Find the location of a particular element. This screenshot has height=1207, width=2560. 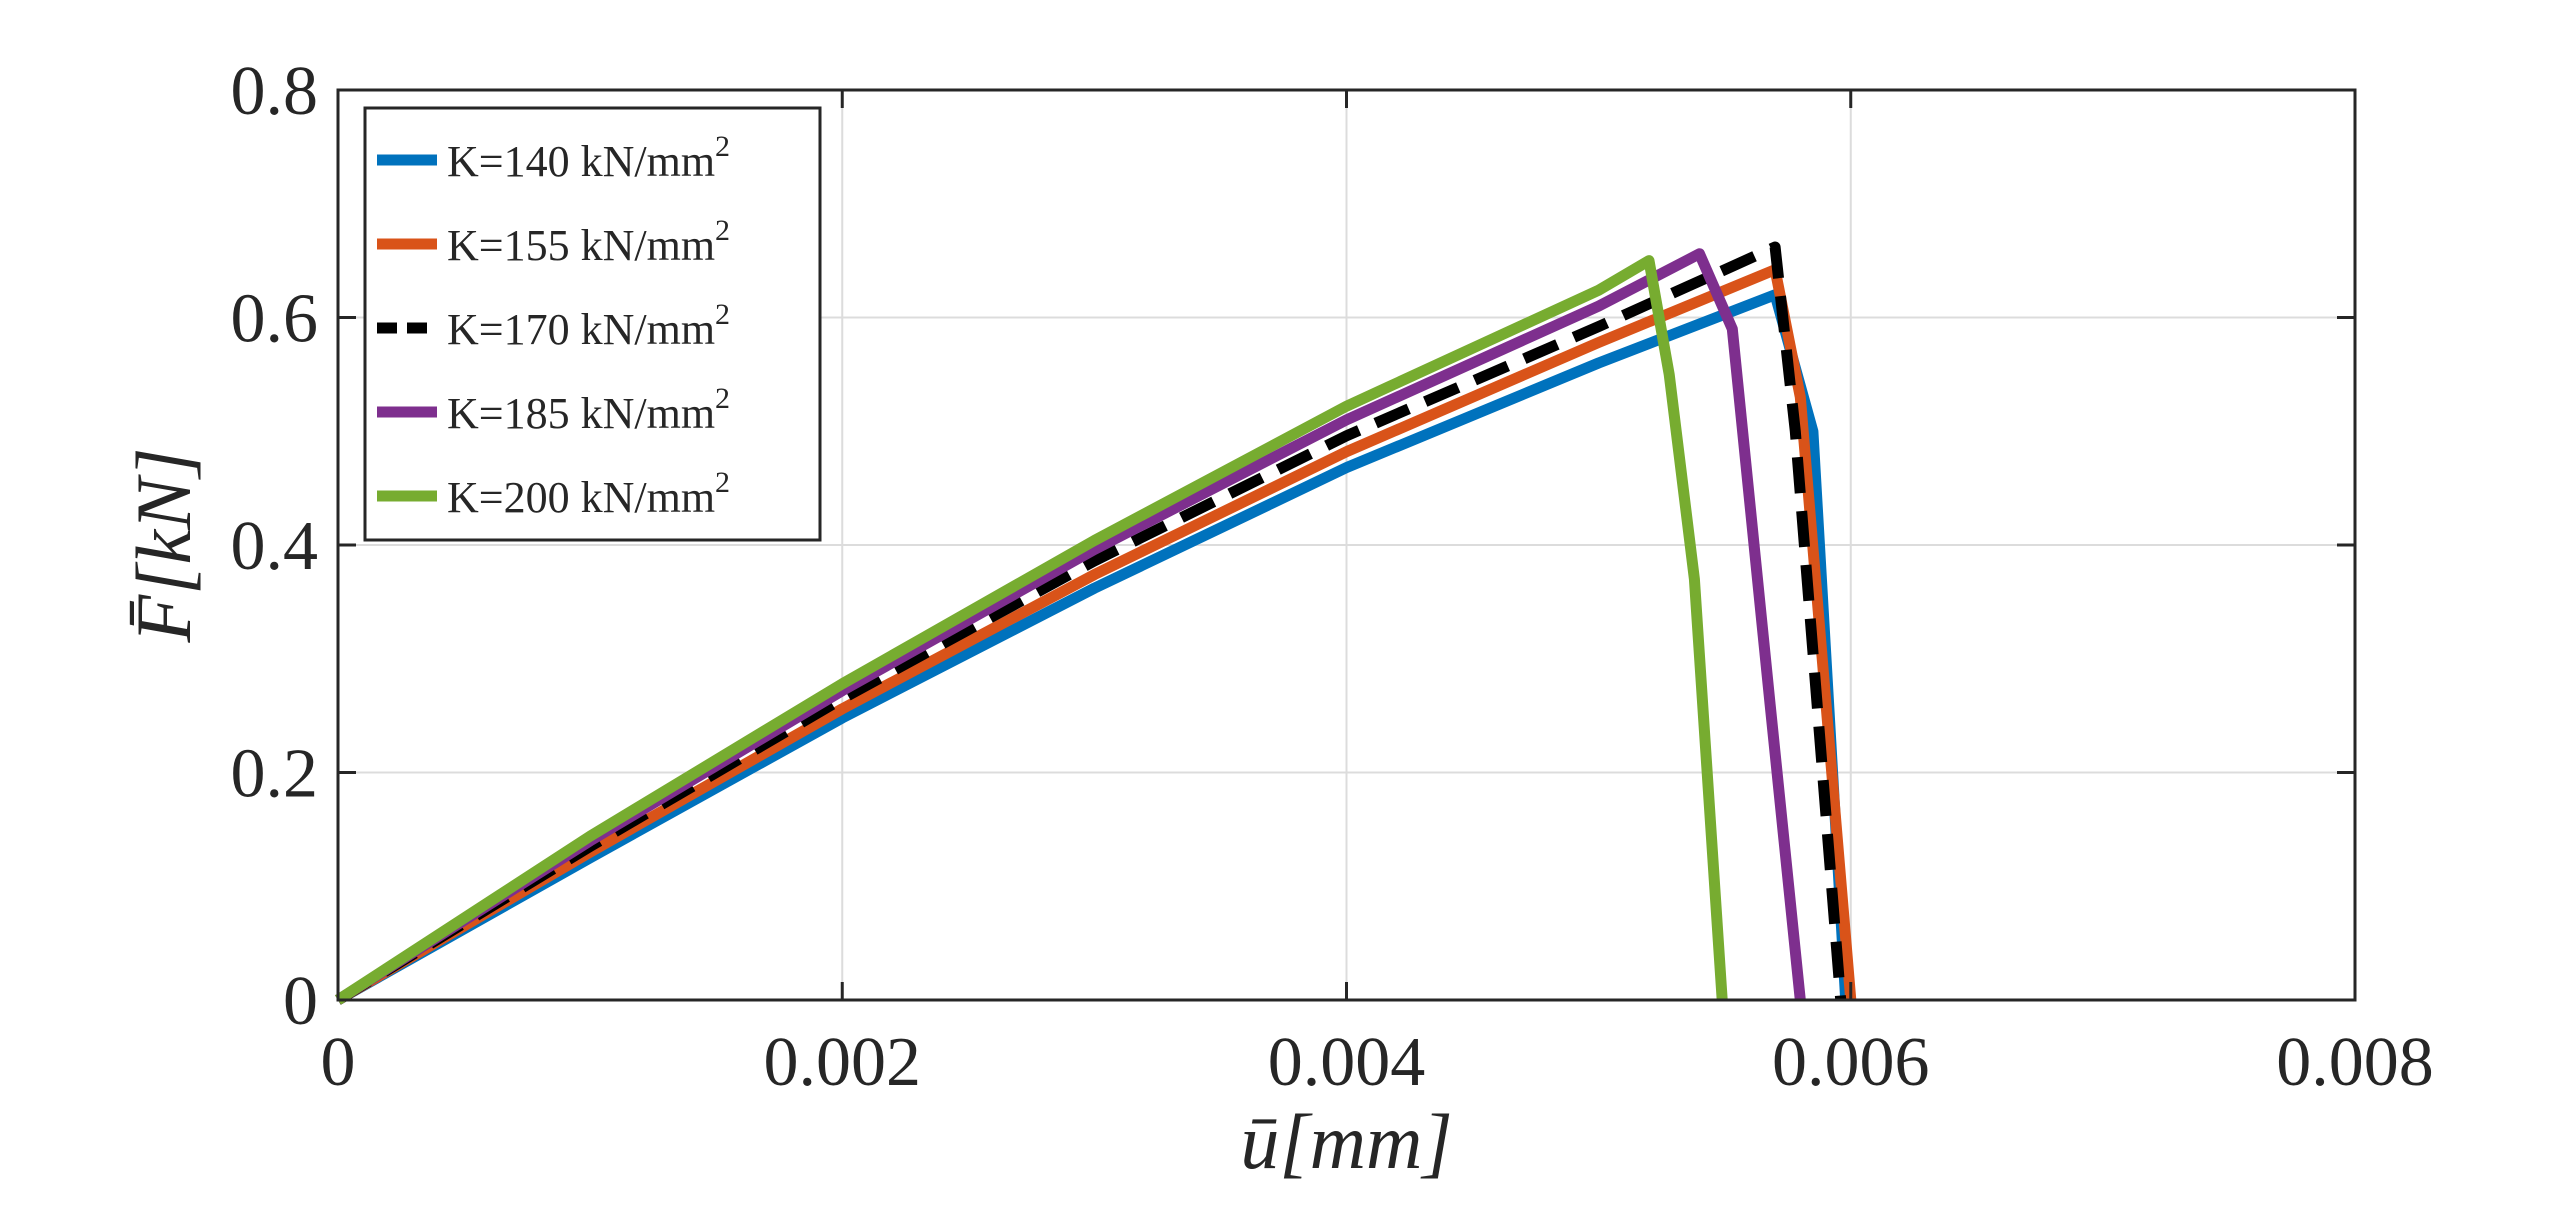

y-tick-label: 0.2 is located at coordinates (275, 774).